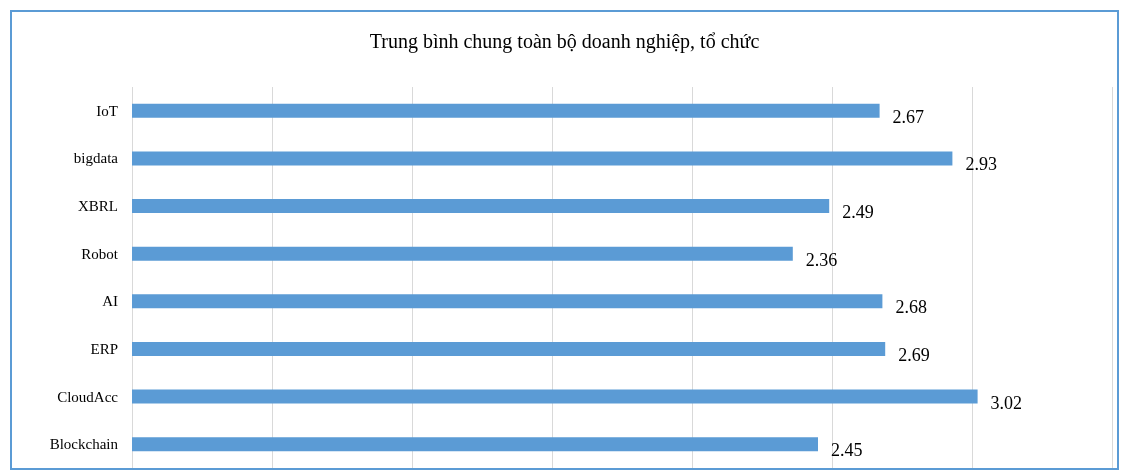 The width and height of the screenshot is (1131, 473). What do you see at coordinates (858, 212) in the screenshot?
I see `data-label: 2.49` at bounding box center [858, 212].